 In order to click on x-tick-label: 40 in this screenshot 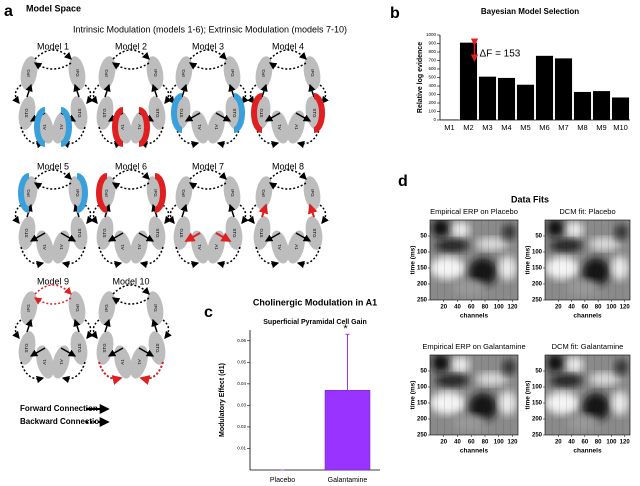, I will do `click(457, 443)`.